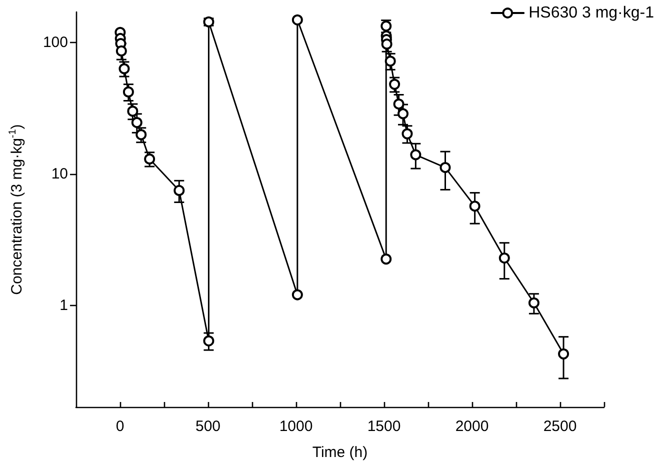 The image size is (659, 472). I want to click on x-tick-label: 2500, so click(560, 426).